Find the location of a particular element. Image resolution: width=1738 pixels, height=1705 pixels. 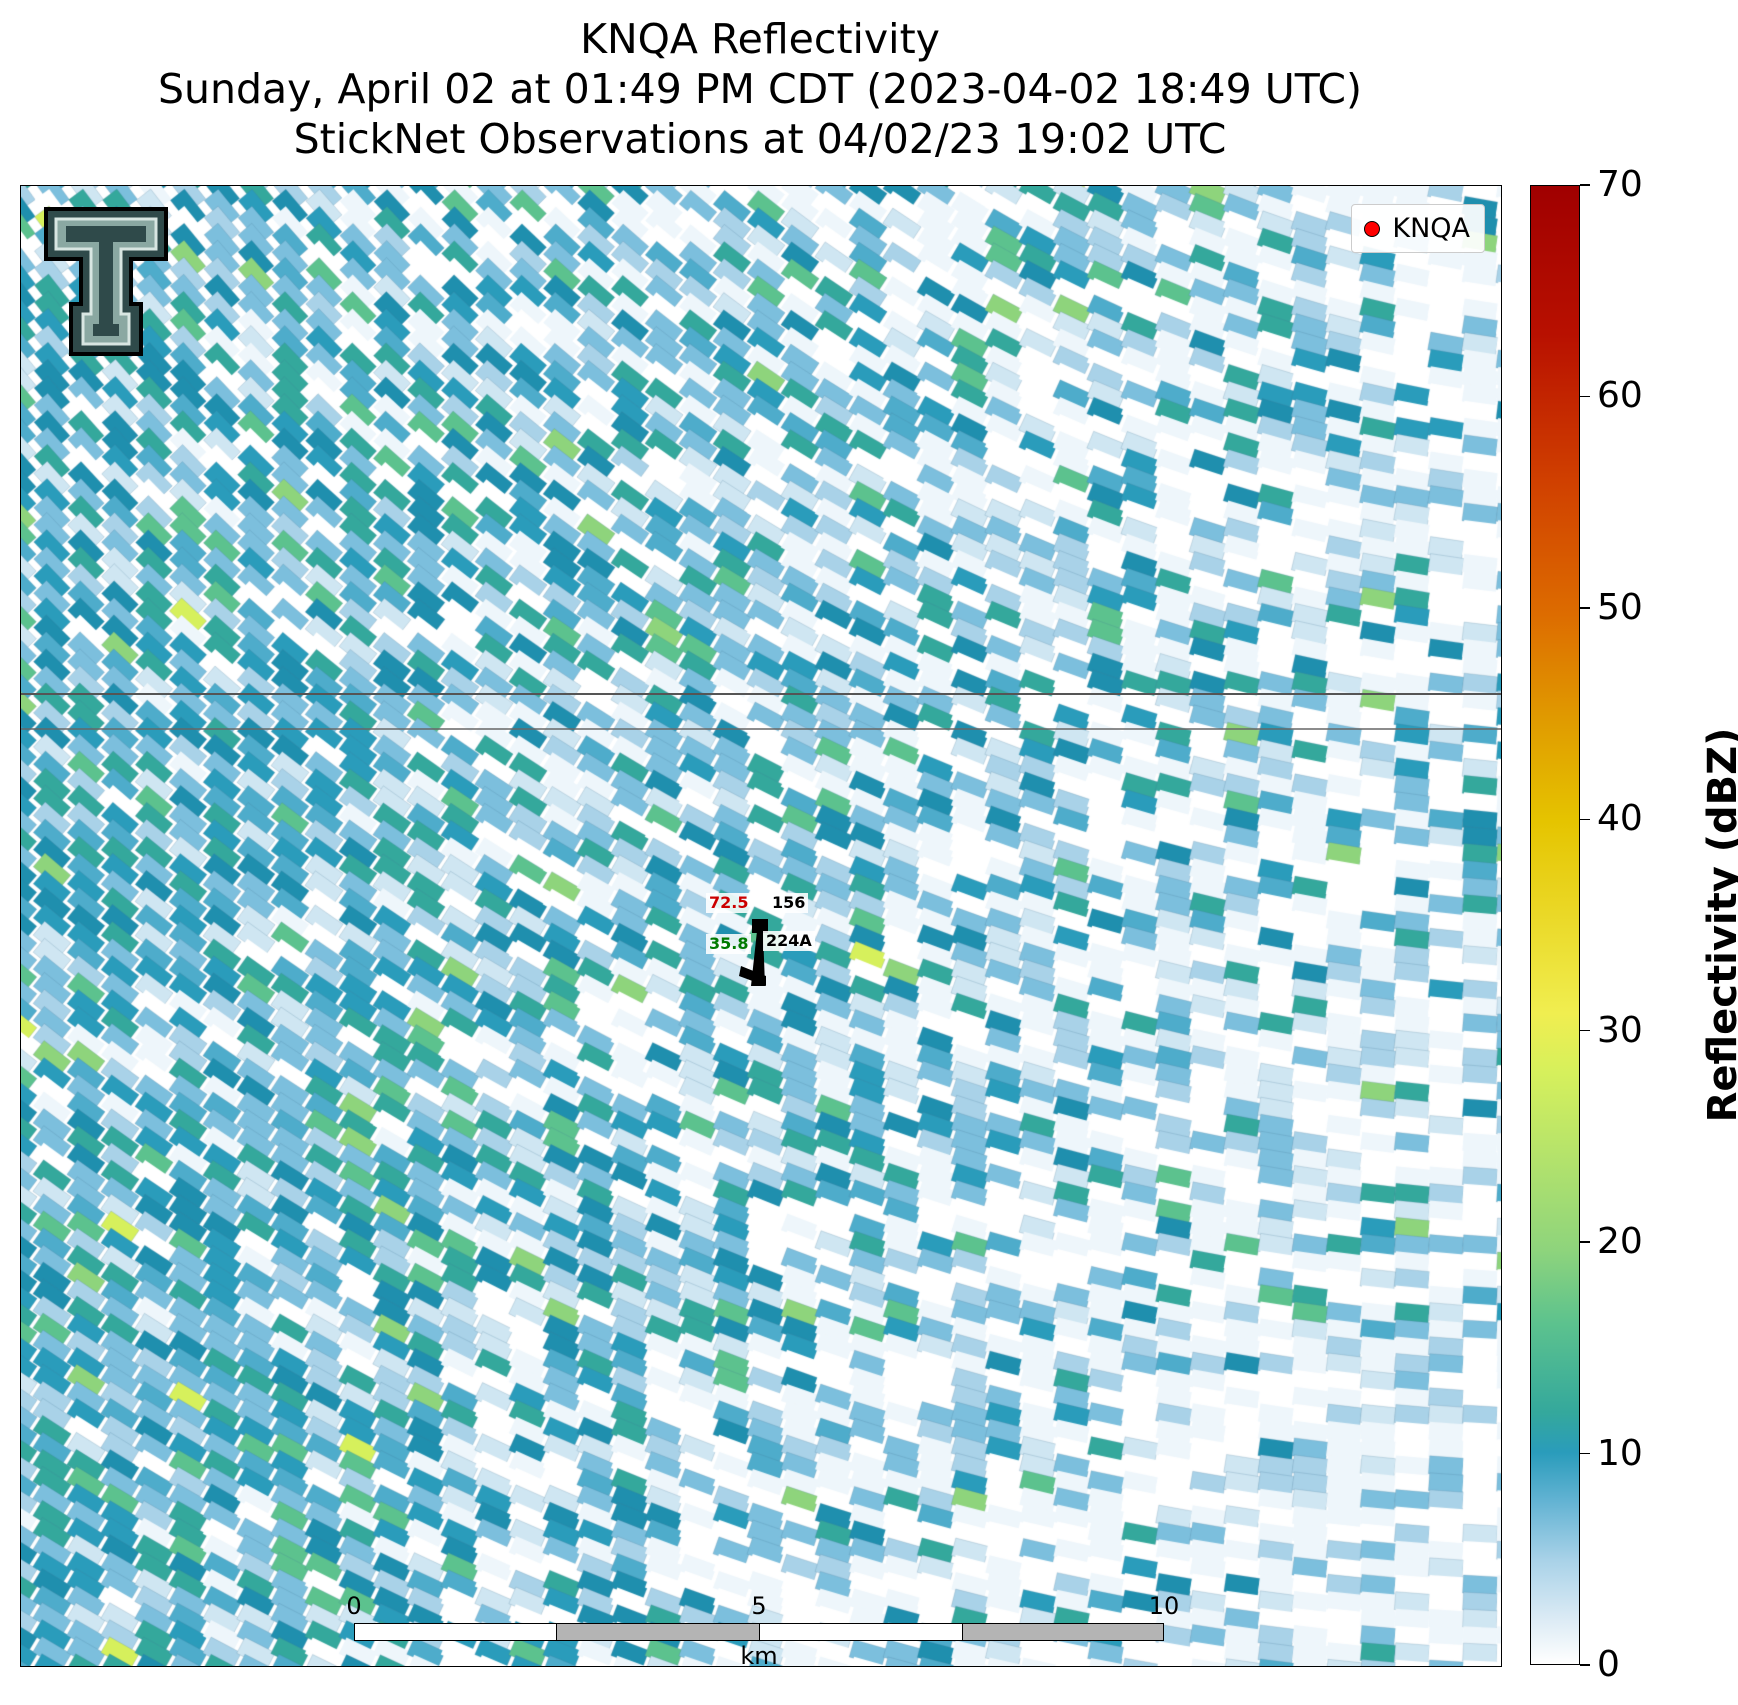

scale-tick-10: 10 is located at coordinates (1164, 1606).